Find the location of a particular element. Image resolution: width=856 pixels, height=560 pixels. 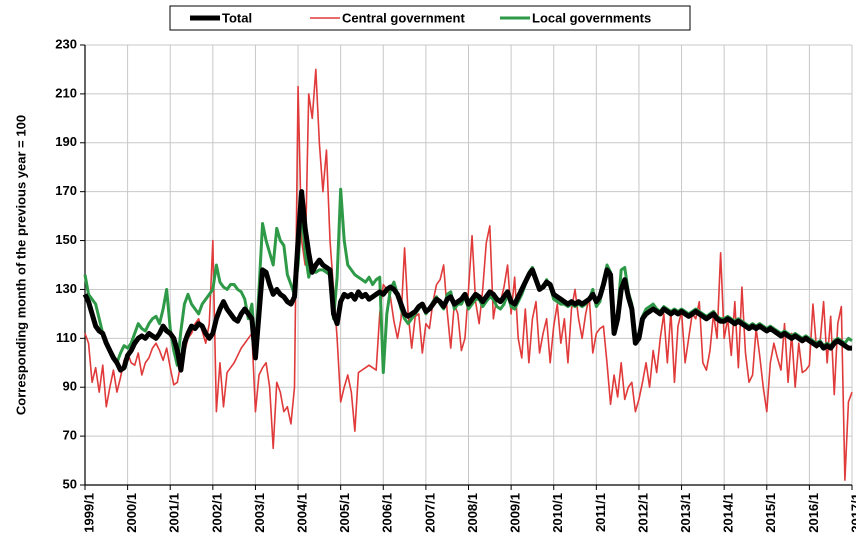

legend-box is located at coordinates (430, 18).